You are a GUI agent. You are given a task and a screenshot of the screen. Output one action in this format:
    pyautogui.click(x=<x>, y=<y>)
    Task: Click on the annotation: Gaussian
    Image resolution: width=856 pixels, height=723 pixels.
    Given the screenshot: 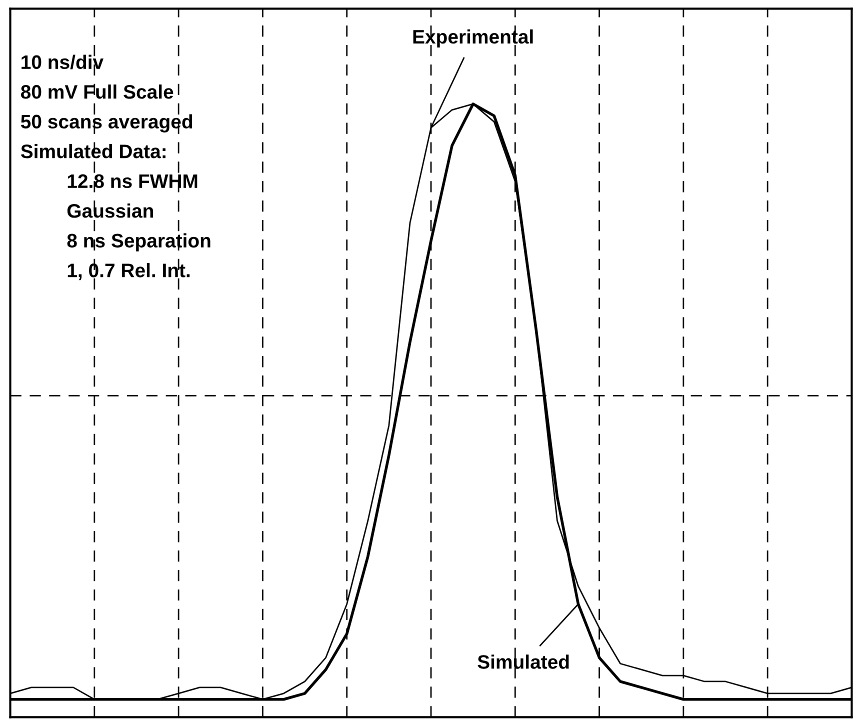 What is the action you would take?
    pyautogui.click(x=110, y=211)
    